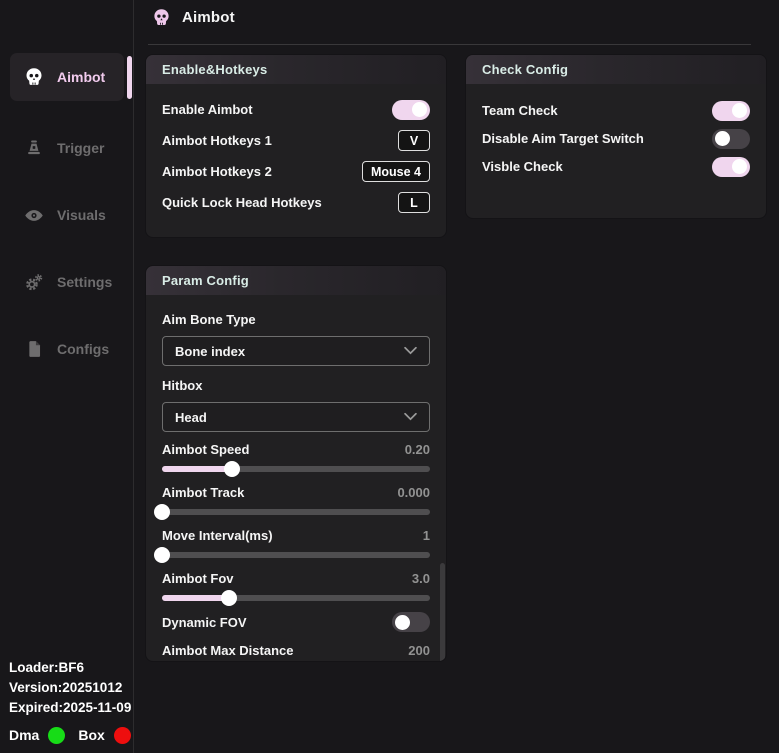 The width and height of the screenshot is (779, 753). What do you see at coordinates (47, 667) in the screenshot?
I see `loader-info: Loader:BF6` at bounding box center [47, 667].